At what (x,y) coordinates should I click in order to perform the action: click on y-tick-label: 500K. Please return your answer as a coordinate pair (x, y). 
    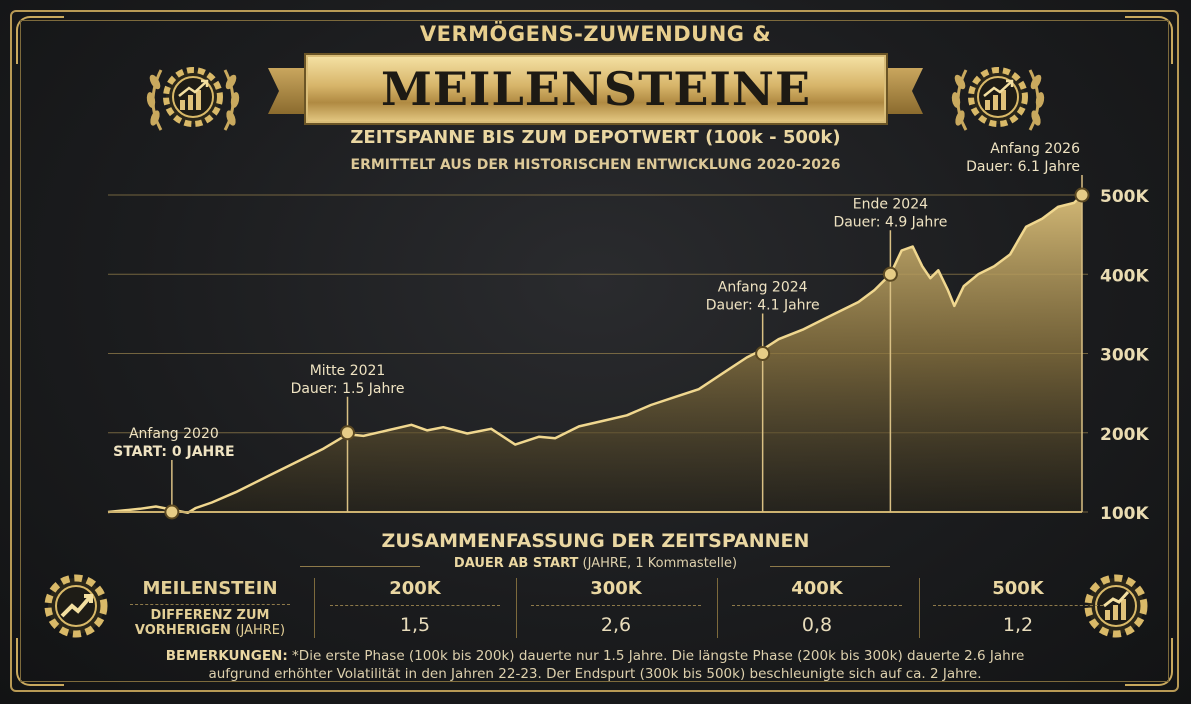
    Looking at the image, I should click on (1124, 197).